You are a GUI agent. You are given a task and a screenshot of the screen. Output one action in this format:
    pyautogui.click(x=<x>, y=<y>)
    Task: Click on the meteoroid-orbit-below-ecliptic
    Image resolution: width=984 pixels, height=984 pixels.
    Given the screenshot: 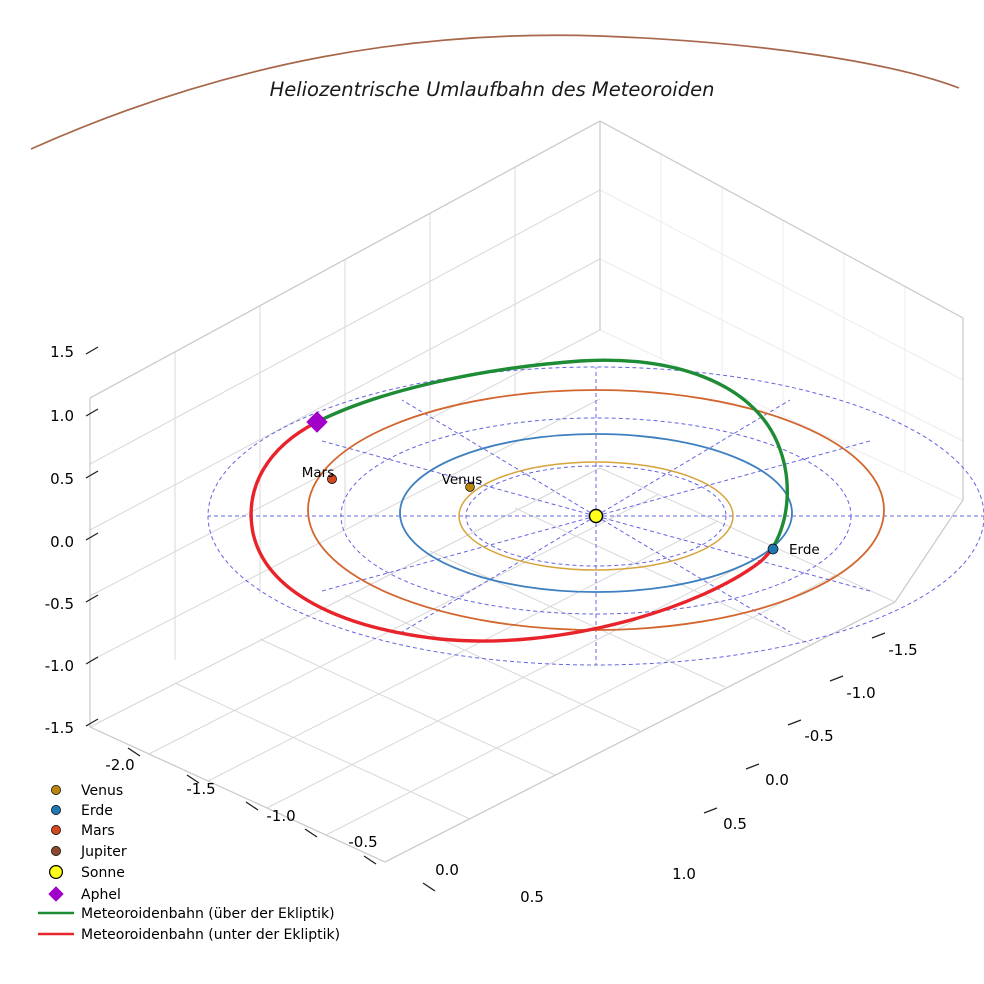 What is the action you would take?
    pyautogui.click(x=511, y=531)
    